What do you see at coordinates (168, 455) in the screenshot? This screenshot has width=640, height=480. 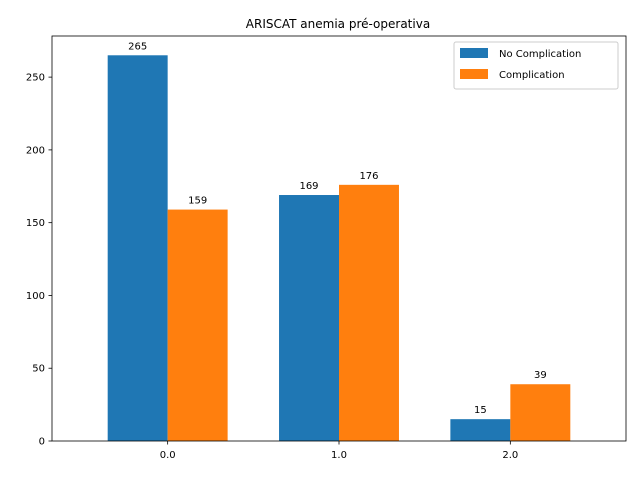 I see `x-tick-label: 0.0` at bounding box center [168, 455].